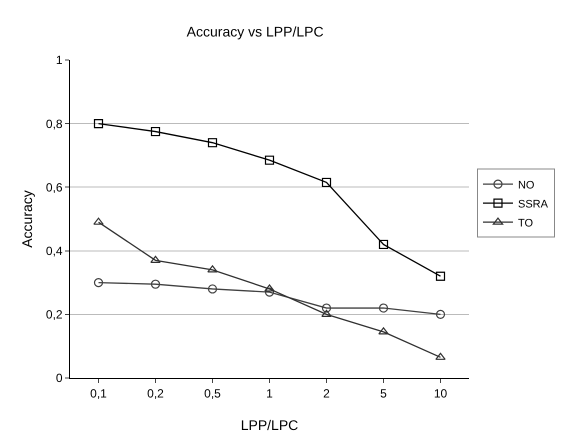  I want to click on y-tick-label: 0, so click(59, 378).